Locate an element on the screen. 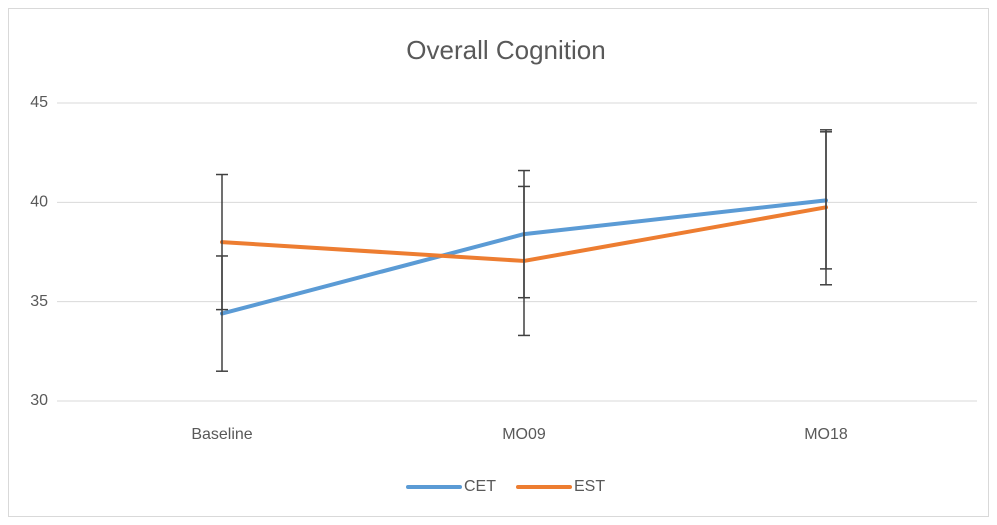 The image size is (997, 525). y-tick-label: 45 is located at coordinates (39, 102).